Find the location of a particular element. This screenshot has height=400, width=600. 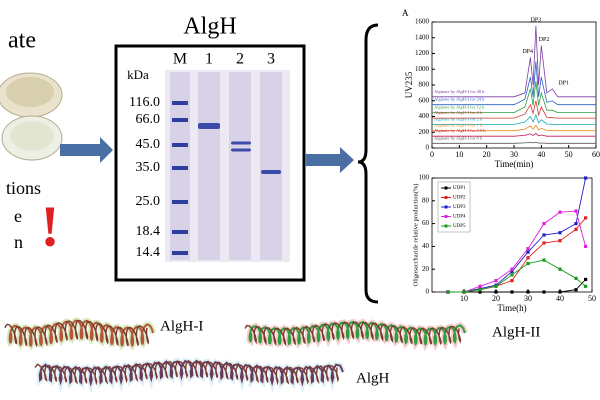

series-label: Alginate by AlgH-I for 0 h is located at coordinates (458, 137).